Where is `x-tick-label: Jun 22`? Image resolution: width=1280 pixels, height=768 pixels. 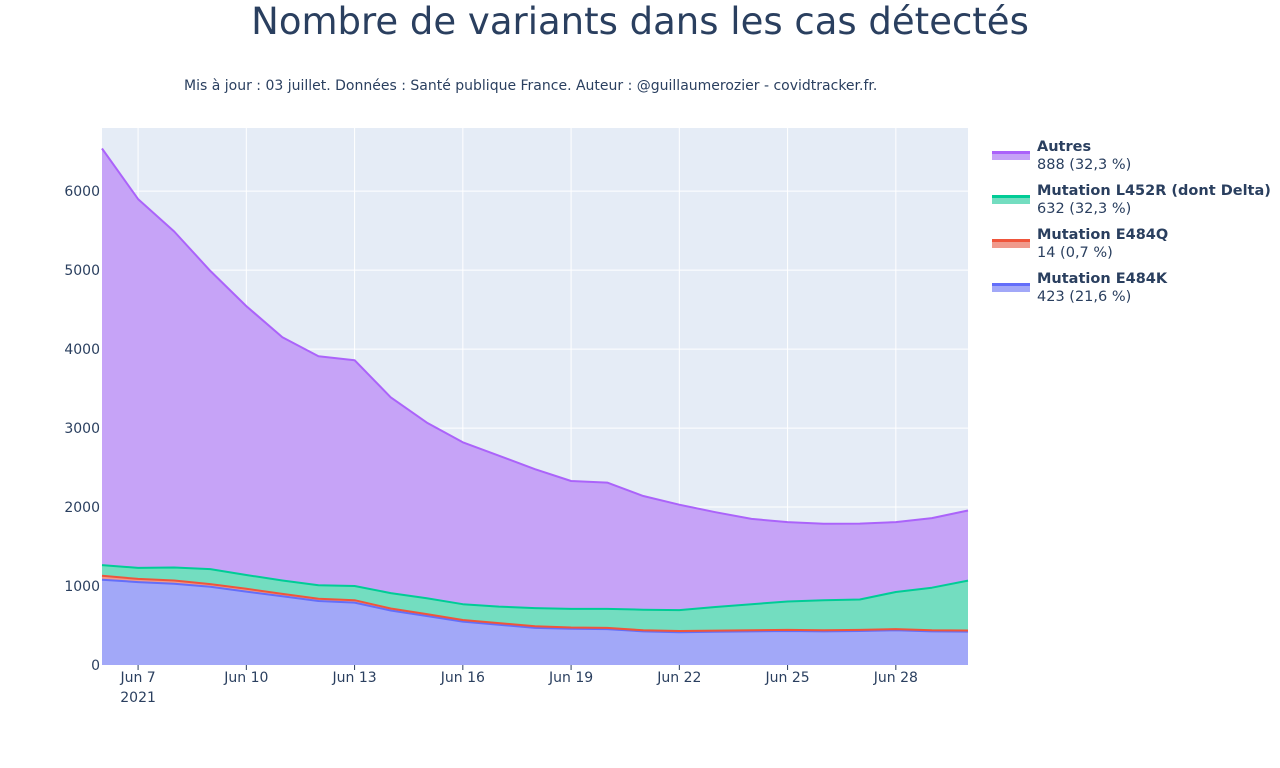 x-tick-label: Jun 22 is located at coordinates (678, 678).